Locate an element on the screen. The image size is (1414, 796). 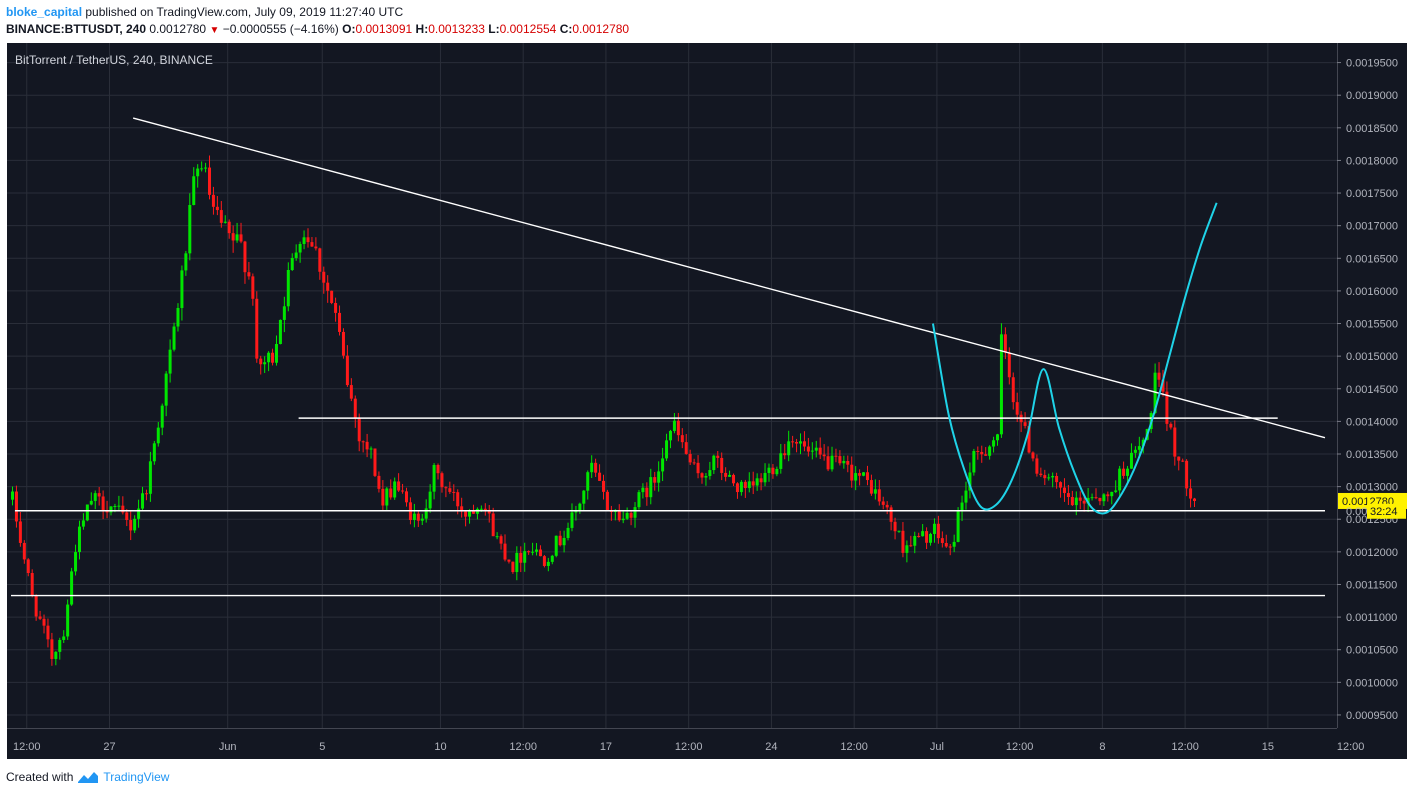
low-label: L: is located at coordinates (494, 29).